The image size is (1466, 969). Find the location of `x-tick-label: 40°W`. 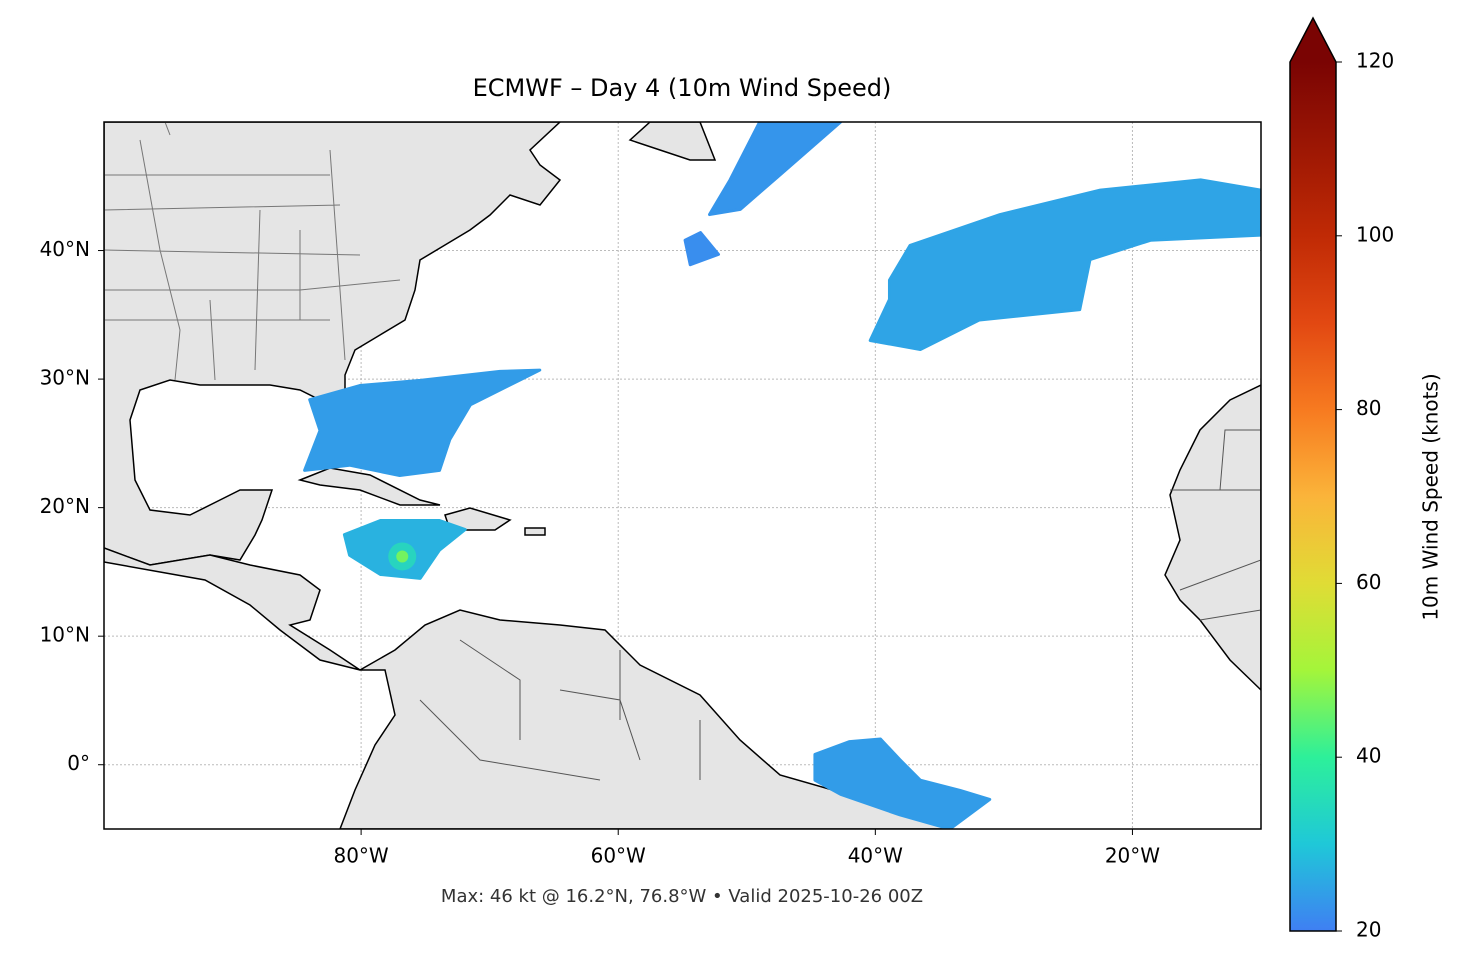

x-tick-label: 40°W is located at coordinates (875, 856).